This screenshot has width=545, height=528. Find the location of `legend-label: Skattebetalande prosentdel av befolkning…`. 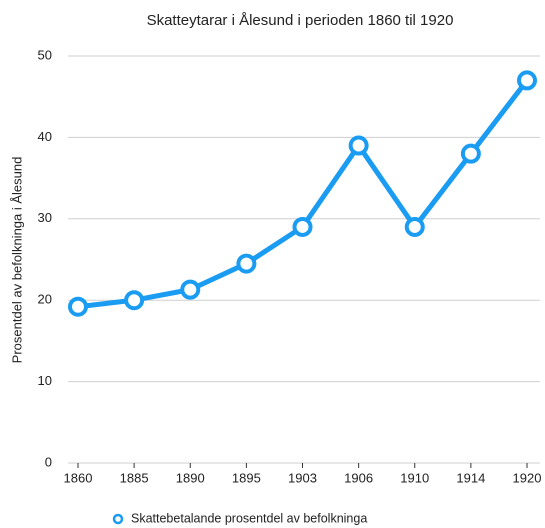

legend-label: Skattebetalande prosentdel av befolkning… is located at coordinates (249, 518).